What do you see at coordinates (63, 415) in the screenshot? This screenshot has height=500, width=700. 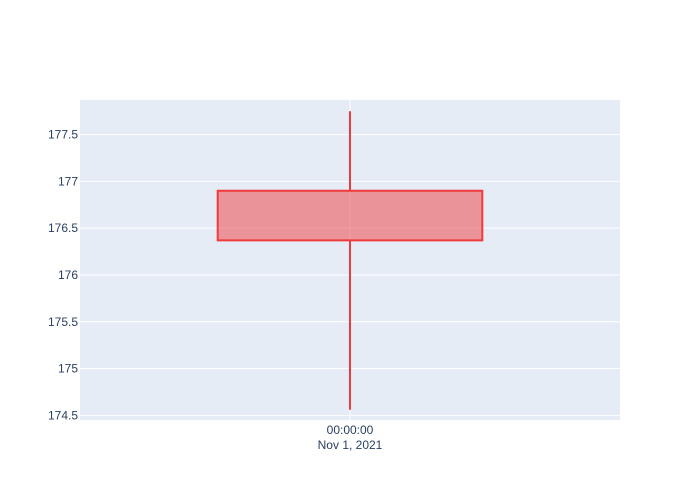 I see `y-tick-label: 174.5` at bounding box center [63, 415].